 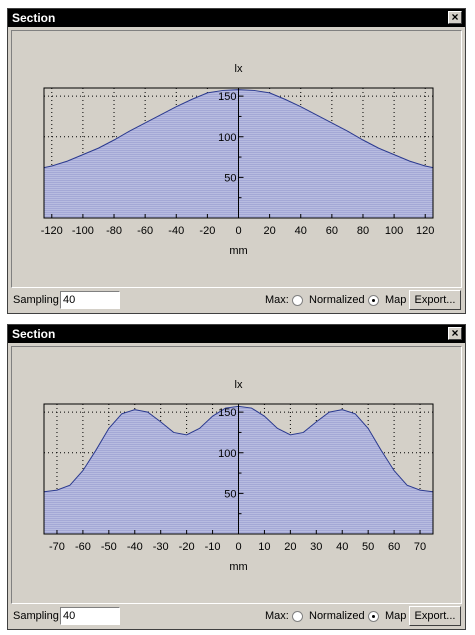 I want to click on x-tick-label: -70, so click(x=57, y=547).